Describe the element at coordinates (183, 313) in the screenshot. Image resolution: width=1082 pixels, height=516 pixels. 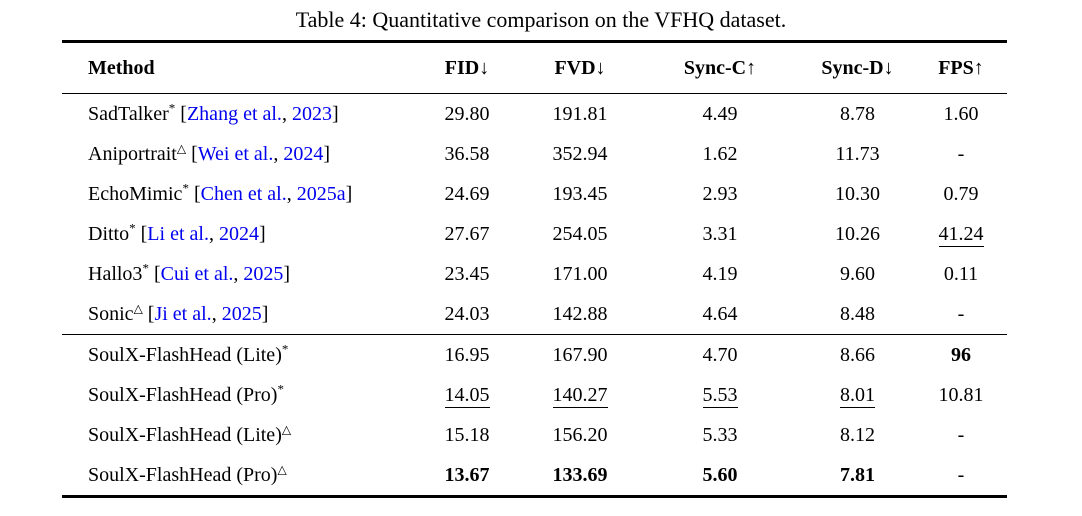
I see `citation-link-author: Ji et al.` at that location.